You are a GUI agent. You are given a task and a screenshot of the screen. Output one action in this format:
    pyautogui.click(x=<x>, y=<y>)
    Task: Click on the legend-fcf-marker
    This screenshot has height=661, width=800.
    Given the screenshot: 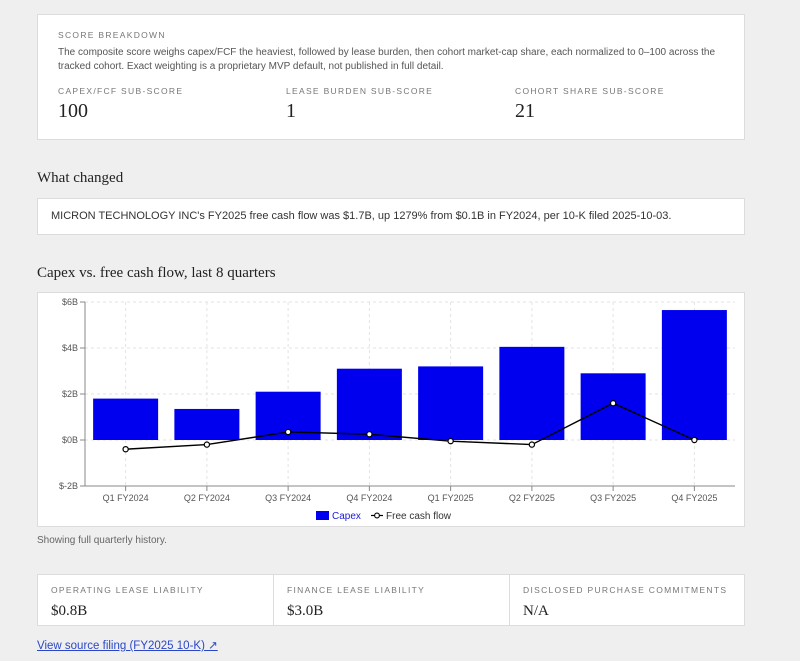 What is the action you would take?
    pyautogui.click(x=377, y=515)
    